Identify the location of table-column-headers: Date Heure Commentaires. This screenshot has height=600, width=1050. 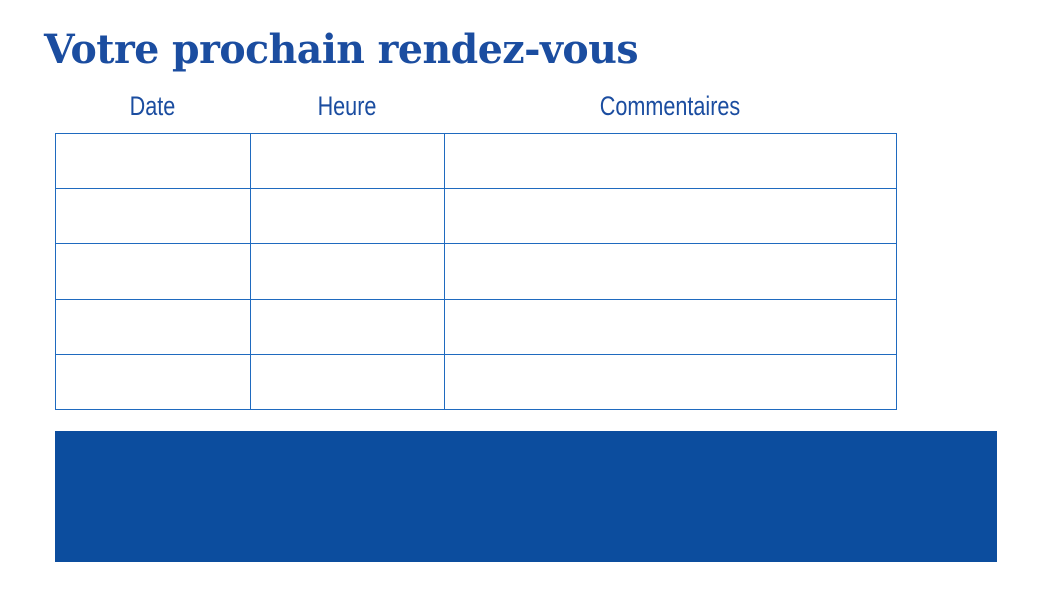
(475, 107).